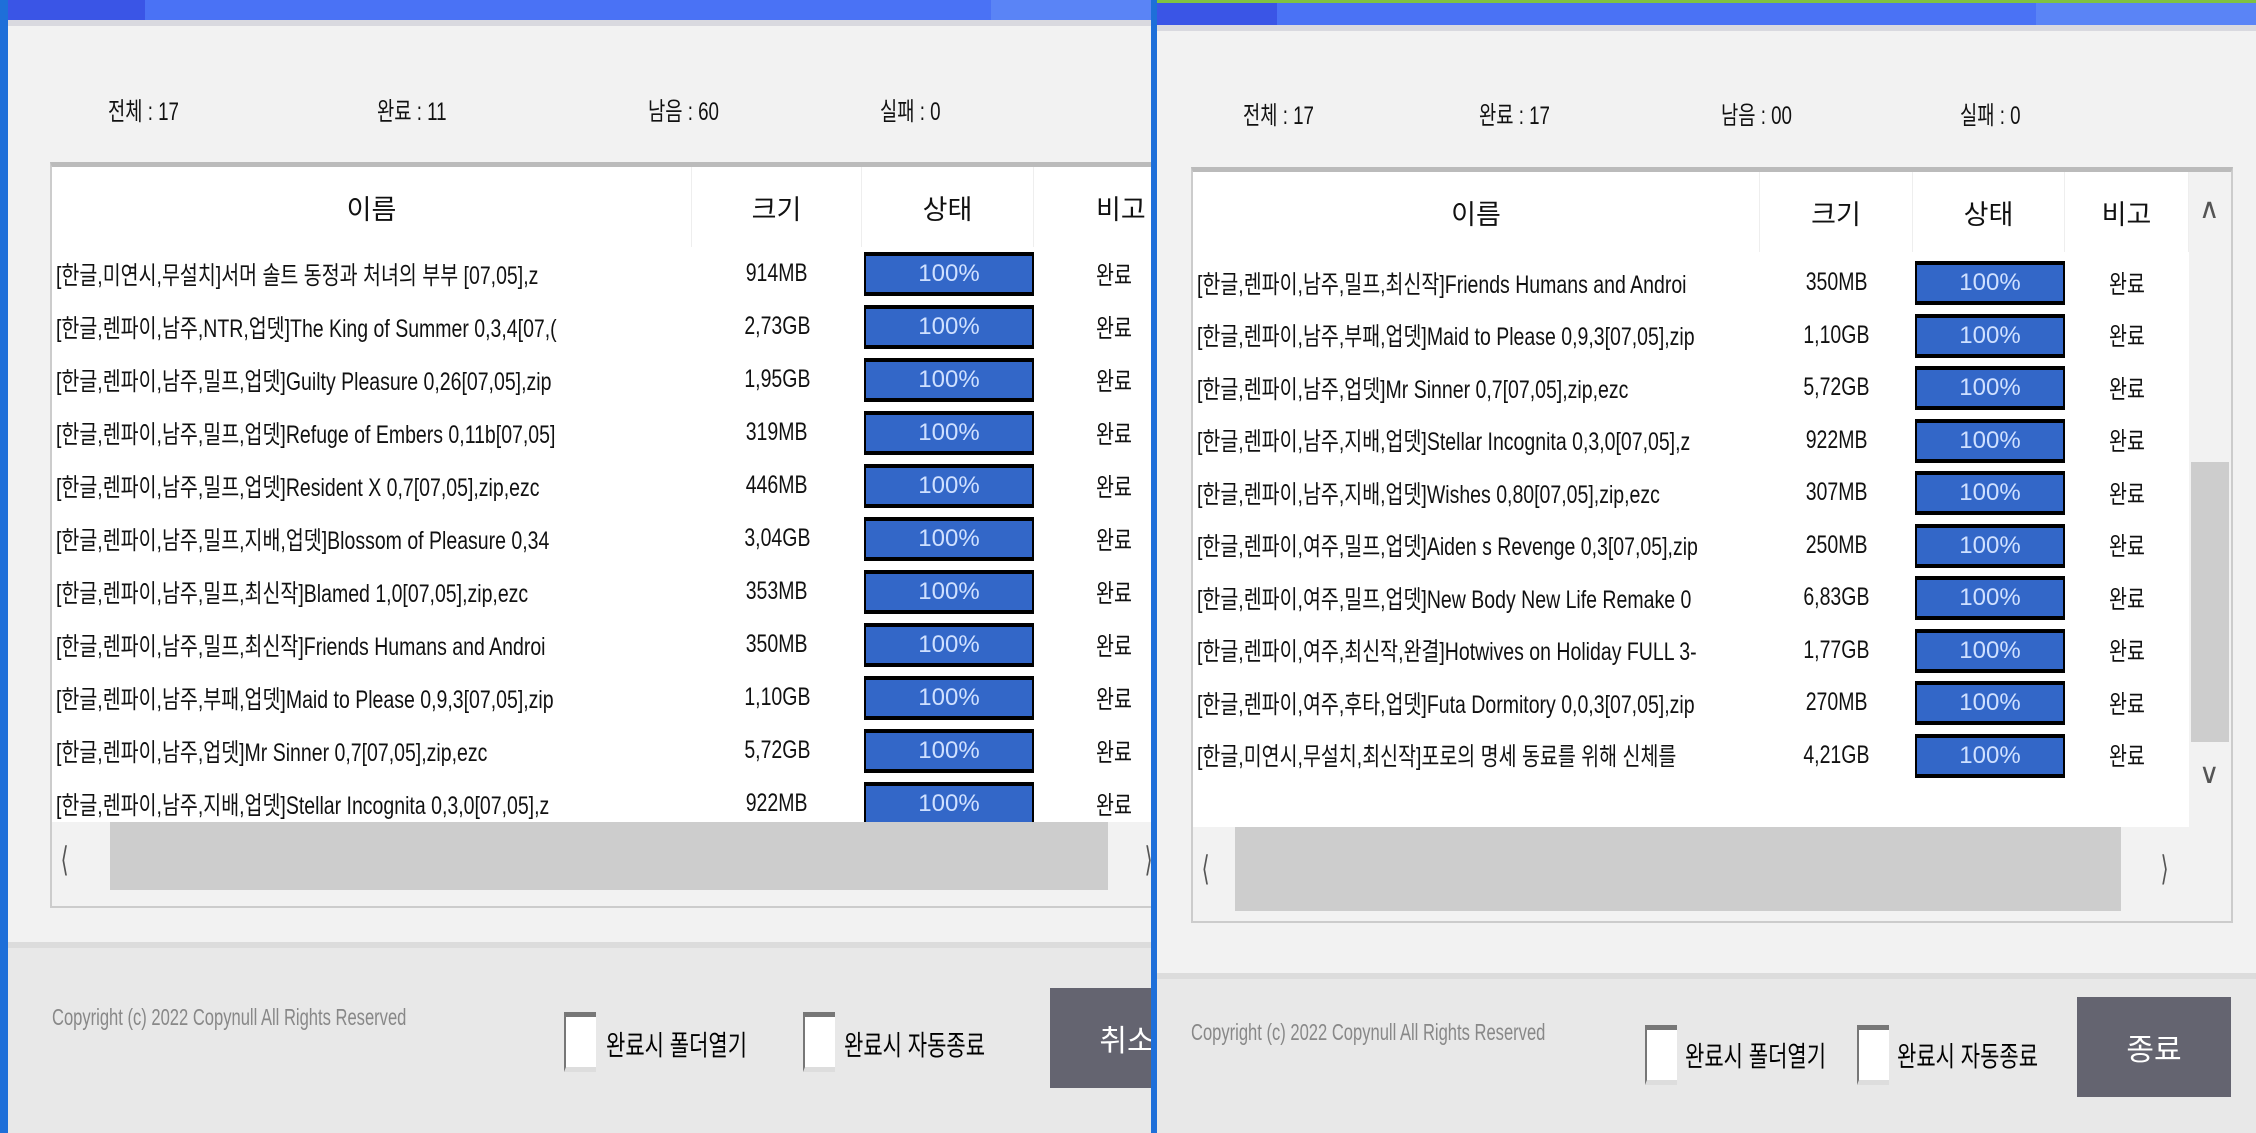 The image size is (2256, 1133). Describe the element at coordinates (2210, 602) in the screenshot. I see `vertical-scroll-thumb` at that location.